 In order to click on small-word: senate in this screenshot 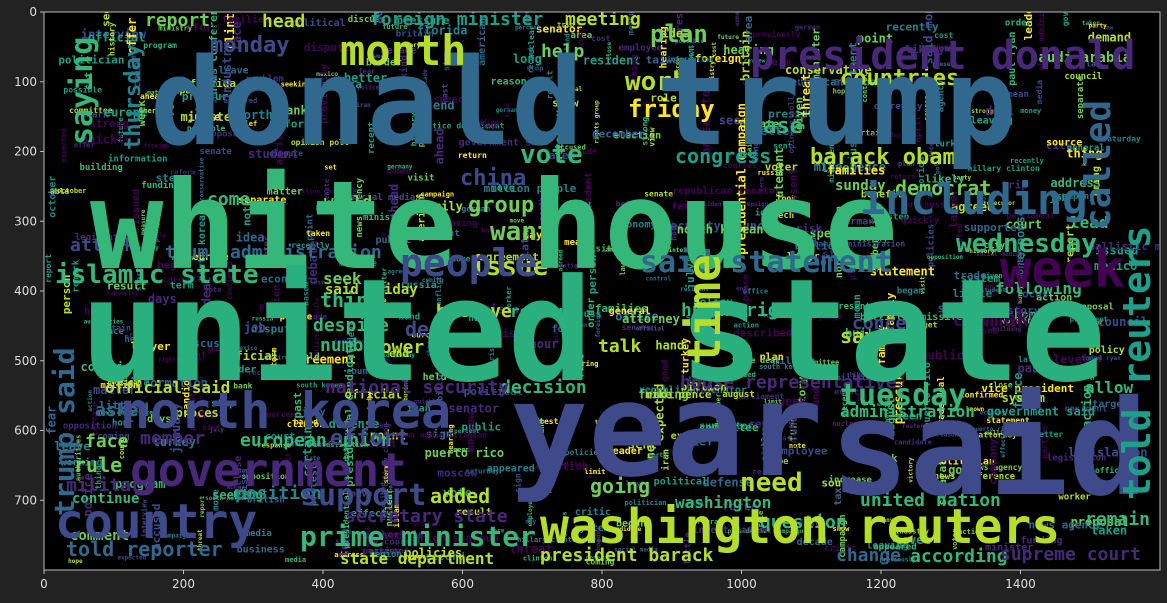, I will do `click(327, 191)`.